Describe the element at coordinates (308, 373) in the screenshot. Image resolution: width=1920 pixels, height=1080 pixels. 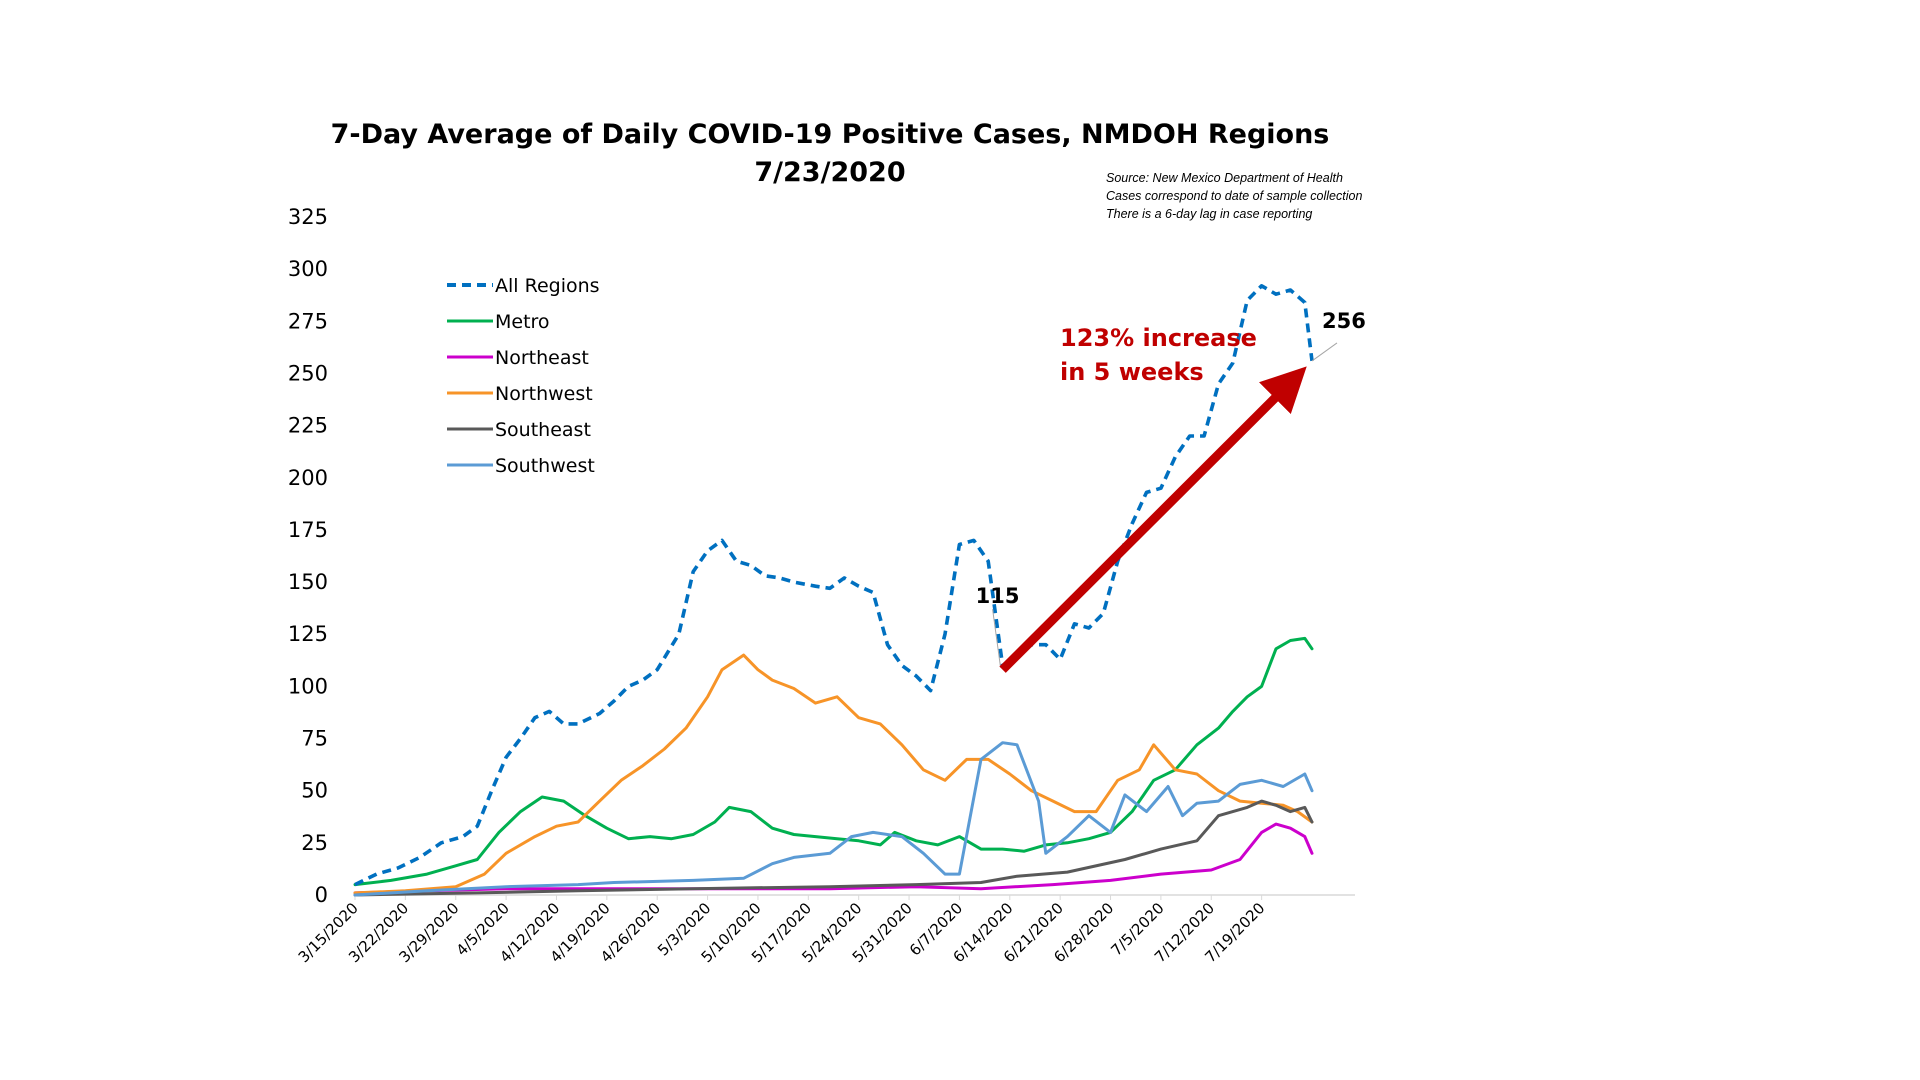
I see `y-tick-label: 250` at that location.